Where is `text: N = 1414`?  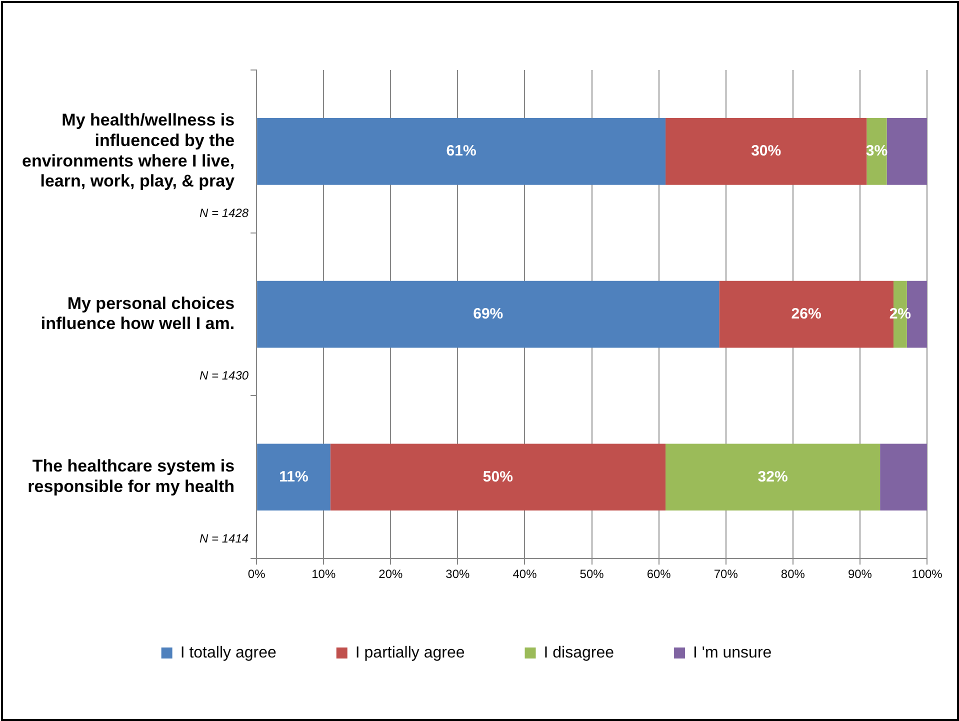 text: N = 1414 is located at coordinates (224, 539).